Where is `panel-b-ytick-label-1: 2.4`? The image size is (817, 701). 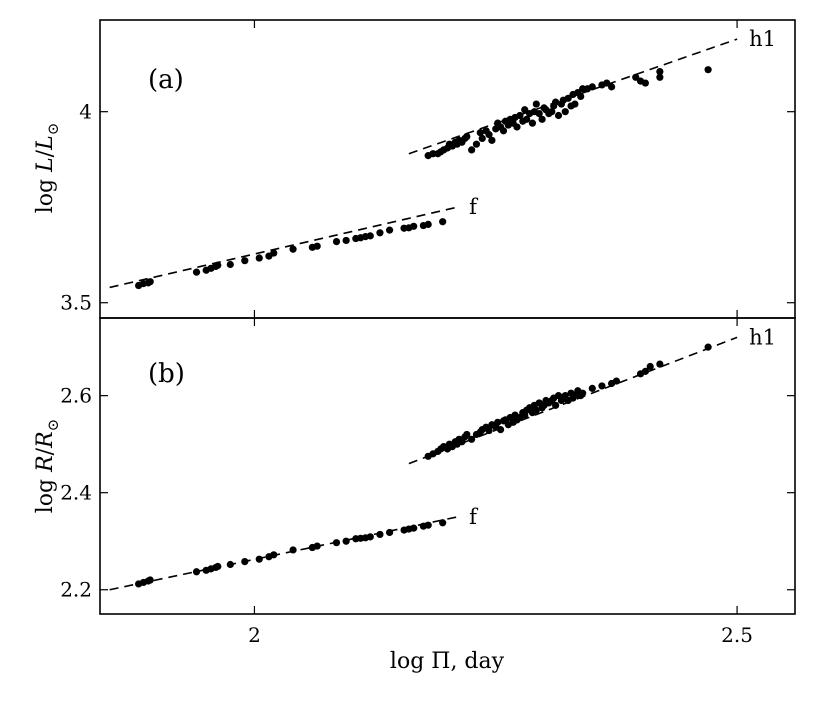
panel-b-ytick-label-1: 2.4 is located at coordinates (76, 493).